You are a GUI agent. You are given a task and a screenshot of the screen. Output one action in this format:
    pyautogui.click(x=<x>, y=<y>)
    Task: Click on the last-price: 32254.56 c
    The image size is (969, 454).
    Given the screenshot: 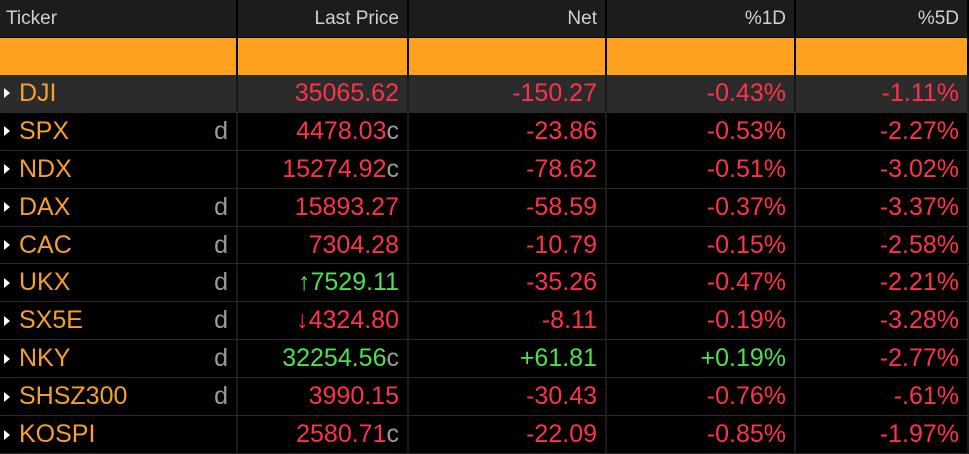 What is the action you would take?
    pyautogui.click(x=323, y=359)
    